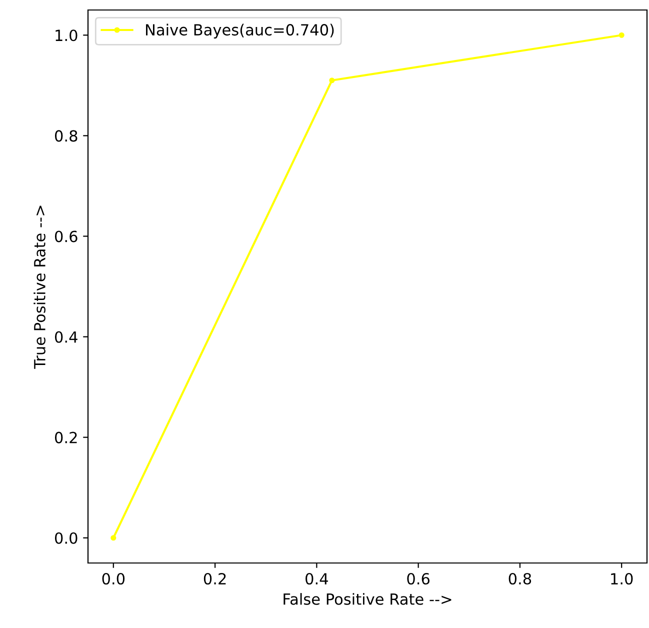  Describe the element at coordinates (215, 578) in the screenshot. I see `x-tick-label: 0.2` at that location.